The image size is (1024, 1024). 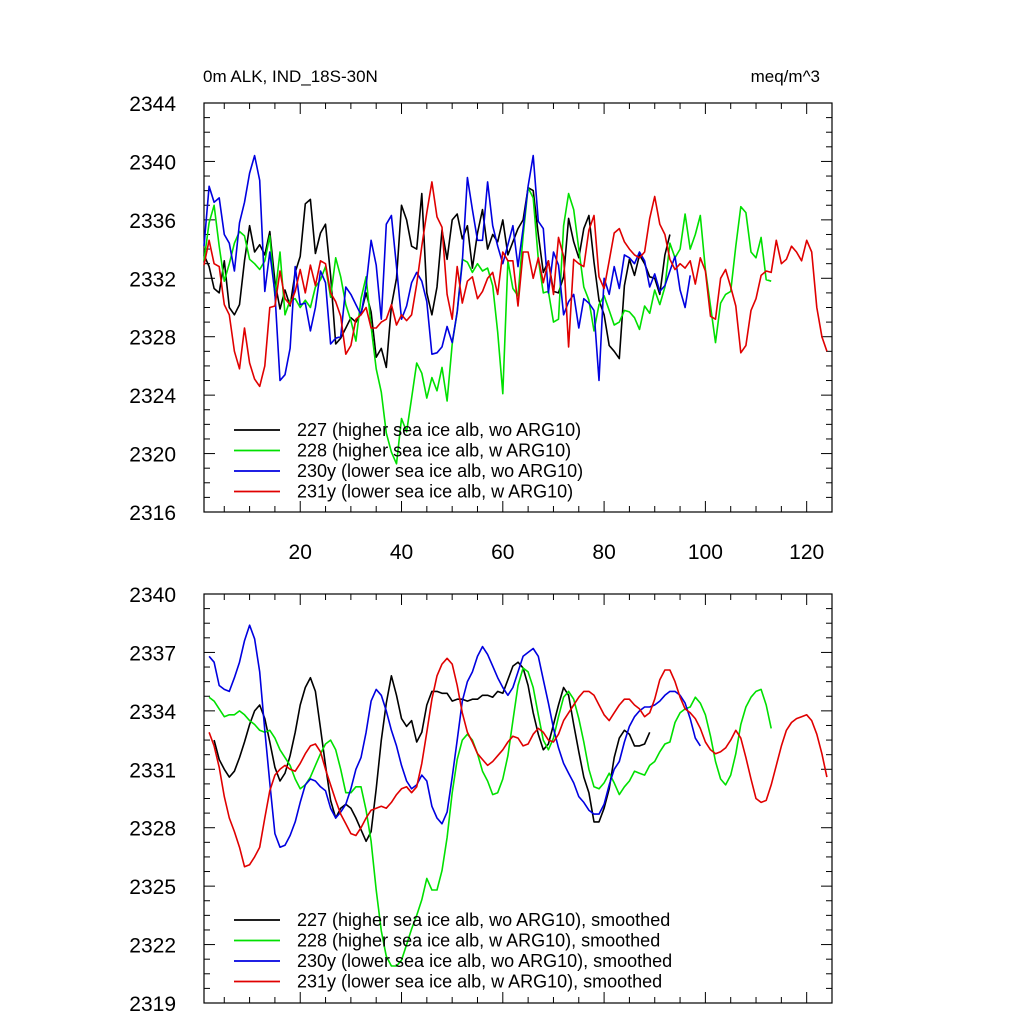 What do you see at coordinates (152, 770) in the screenshot?
I see `y-tick-label: 2331` at bounding box center [152, 770].